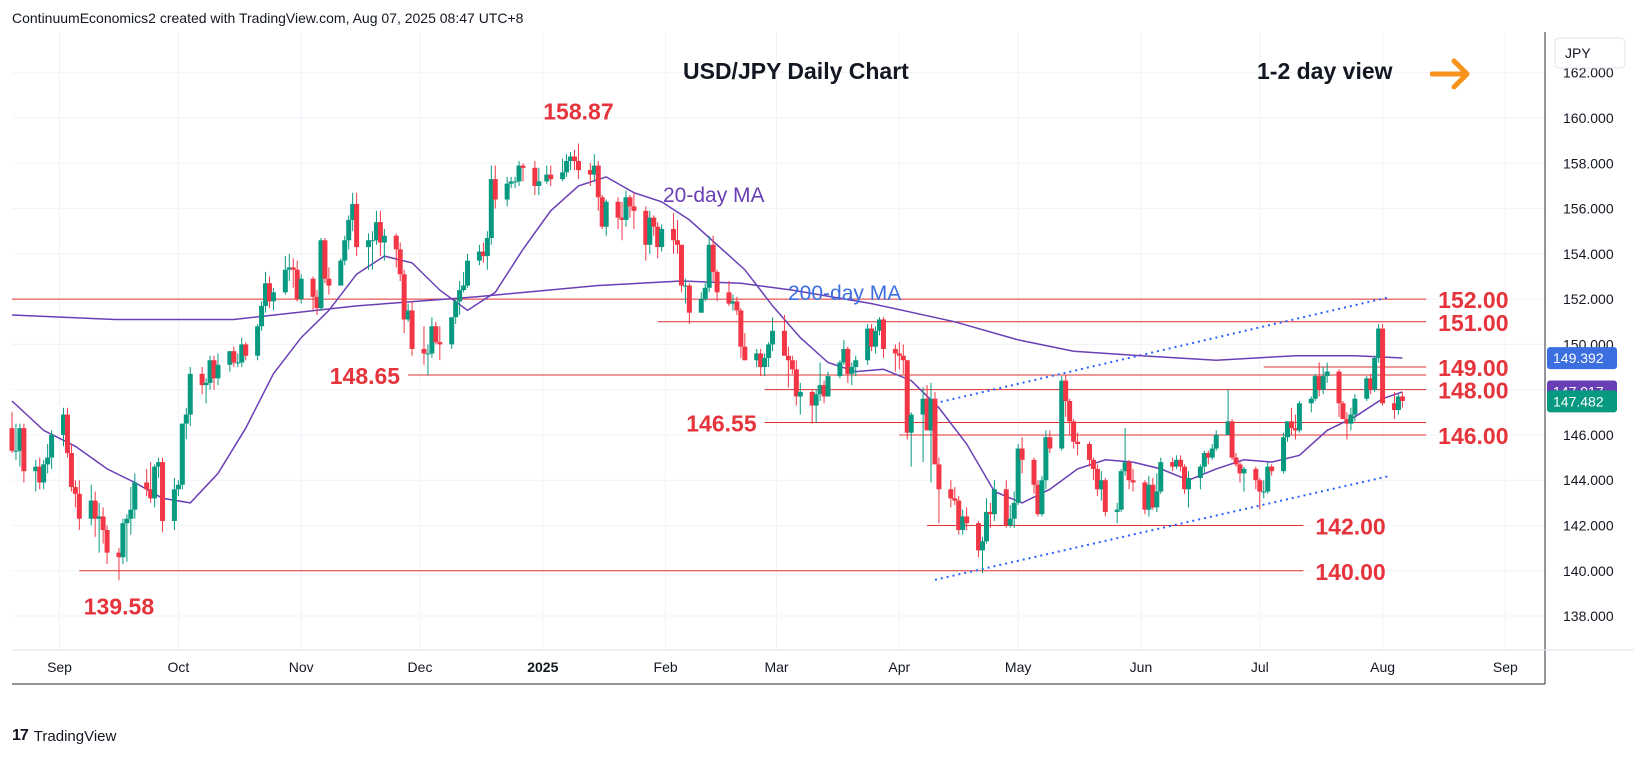 The image size is (1634, 757). Describe the element at coordinates (1578, 401) in the screenshot. I see `price-tag-text: 147.482` at that location.